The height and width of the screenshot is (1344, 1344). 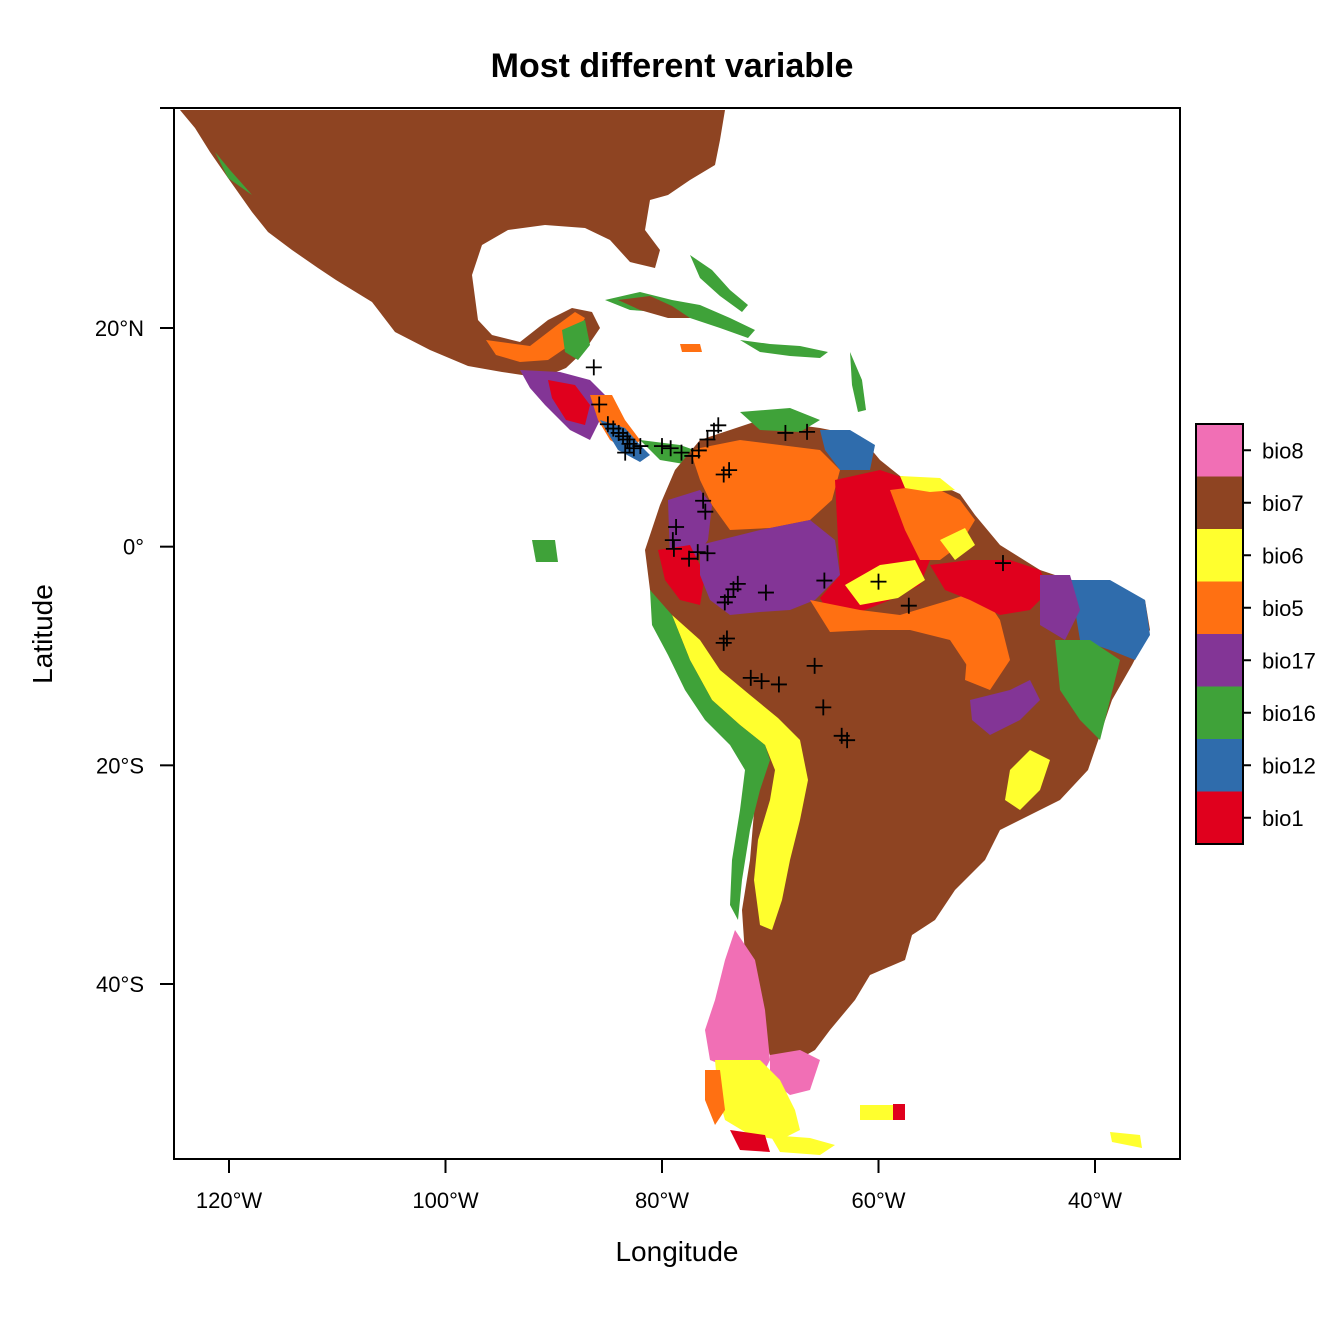 I want to click on region-patagonia-bio6, so click(x=757, y=1100).